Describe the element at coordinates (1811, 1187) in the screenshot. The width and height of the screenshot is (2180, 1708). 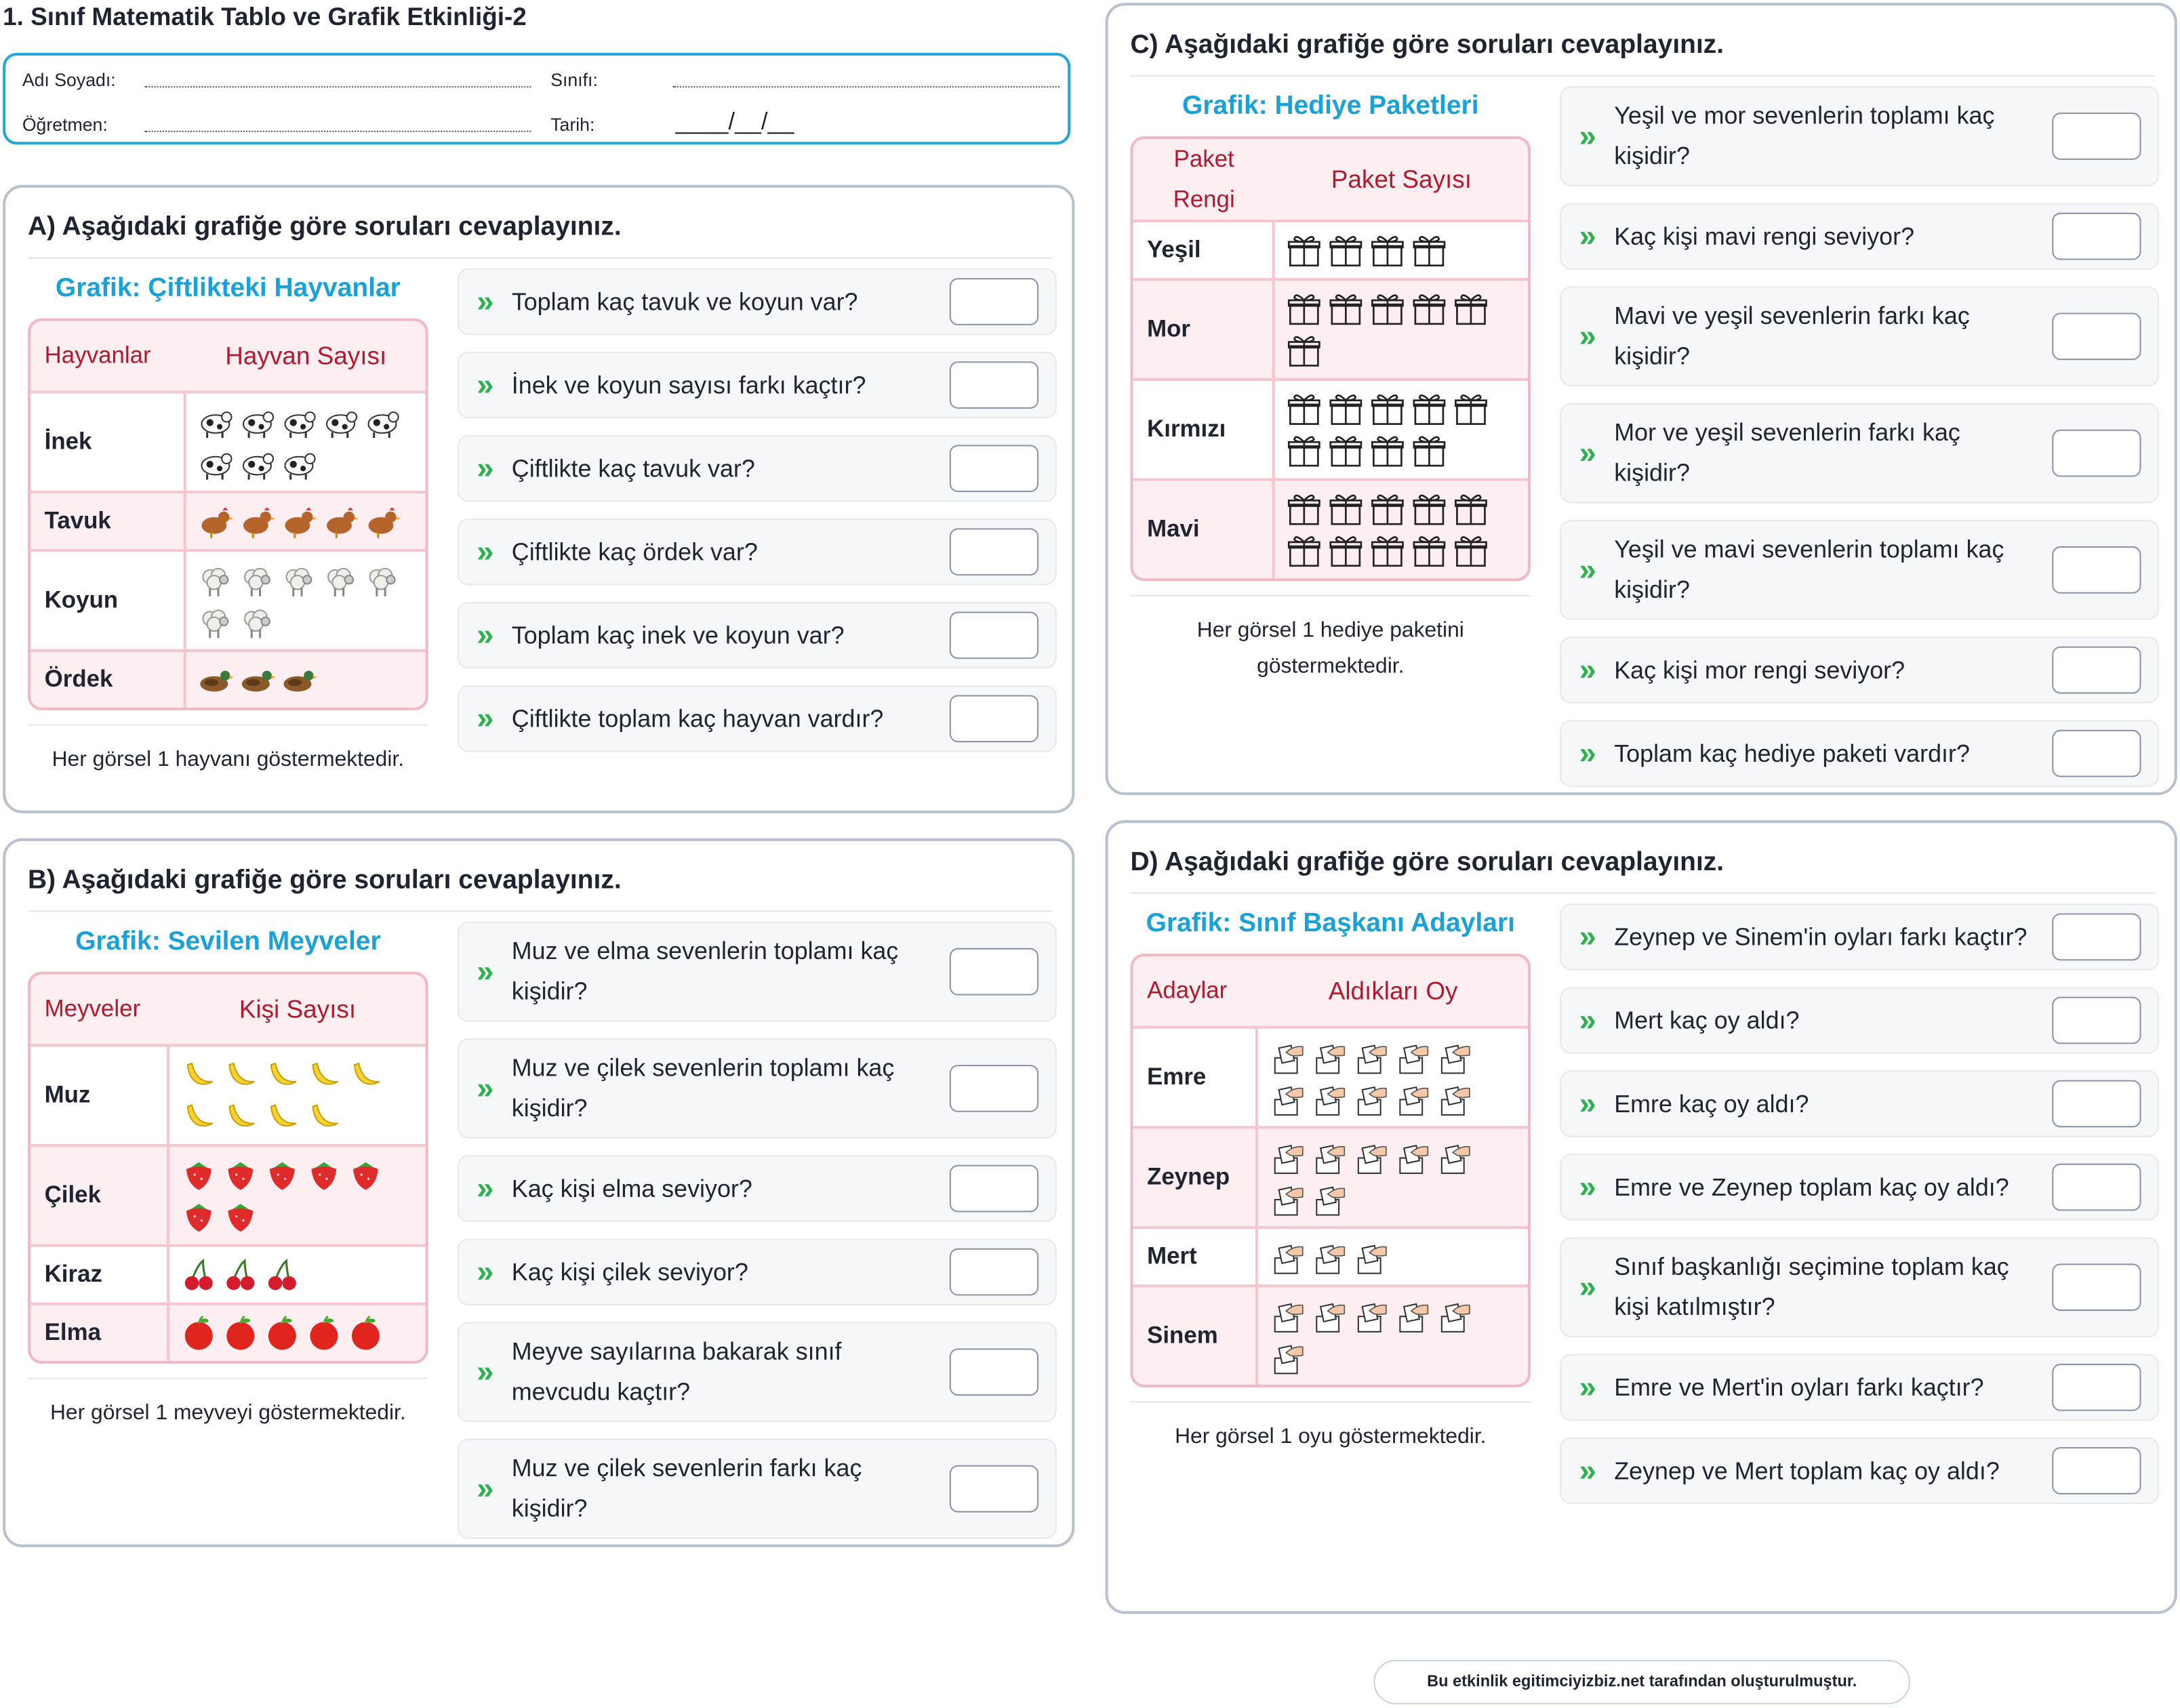
I see `question-text: Emre ve Zeynep toplam kaç oy aldı?` at that location.